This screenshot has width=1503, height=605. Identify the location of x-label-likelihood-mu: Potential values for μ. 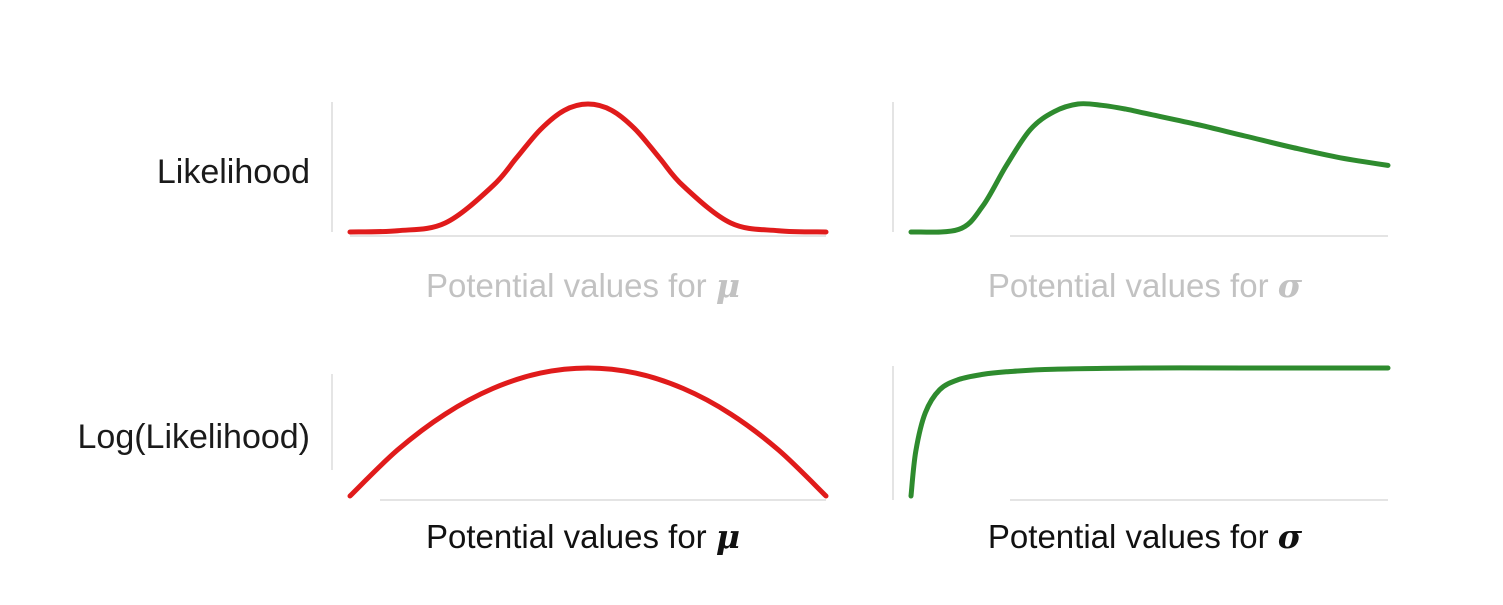
(583, 286).